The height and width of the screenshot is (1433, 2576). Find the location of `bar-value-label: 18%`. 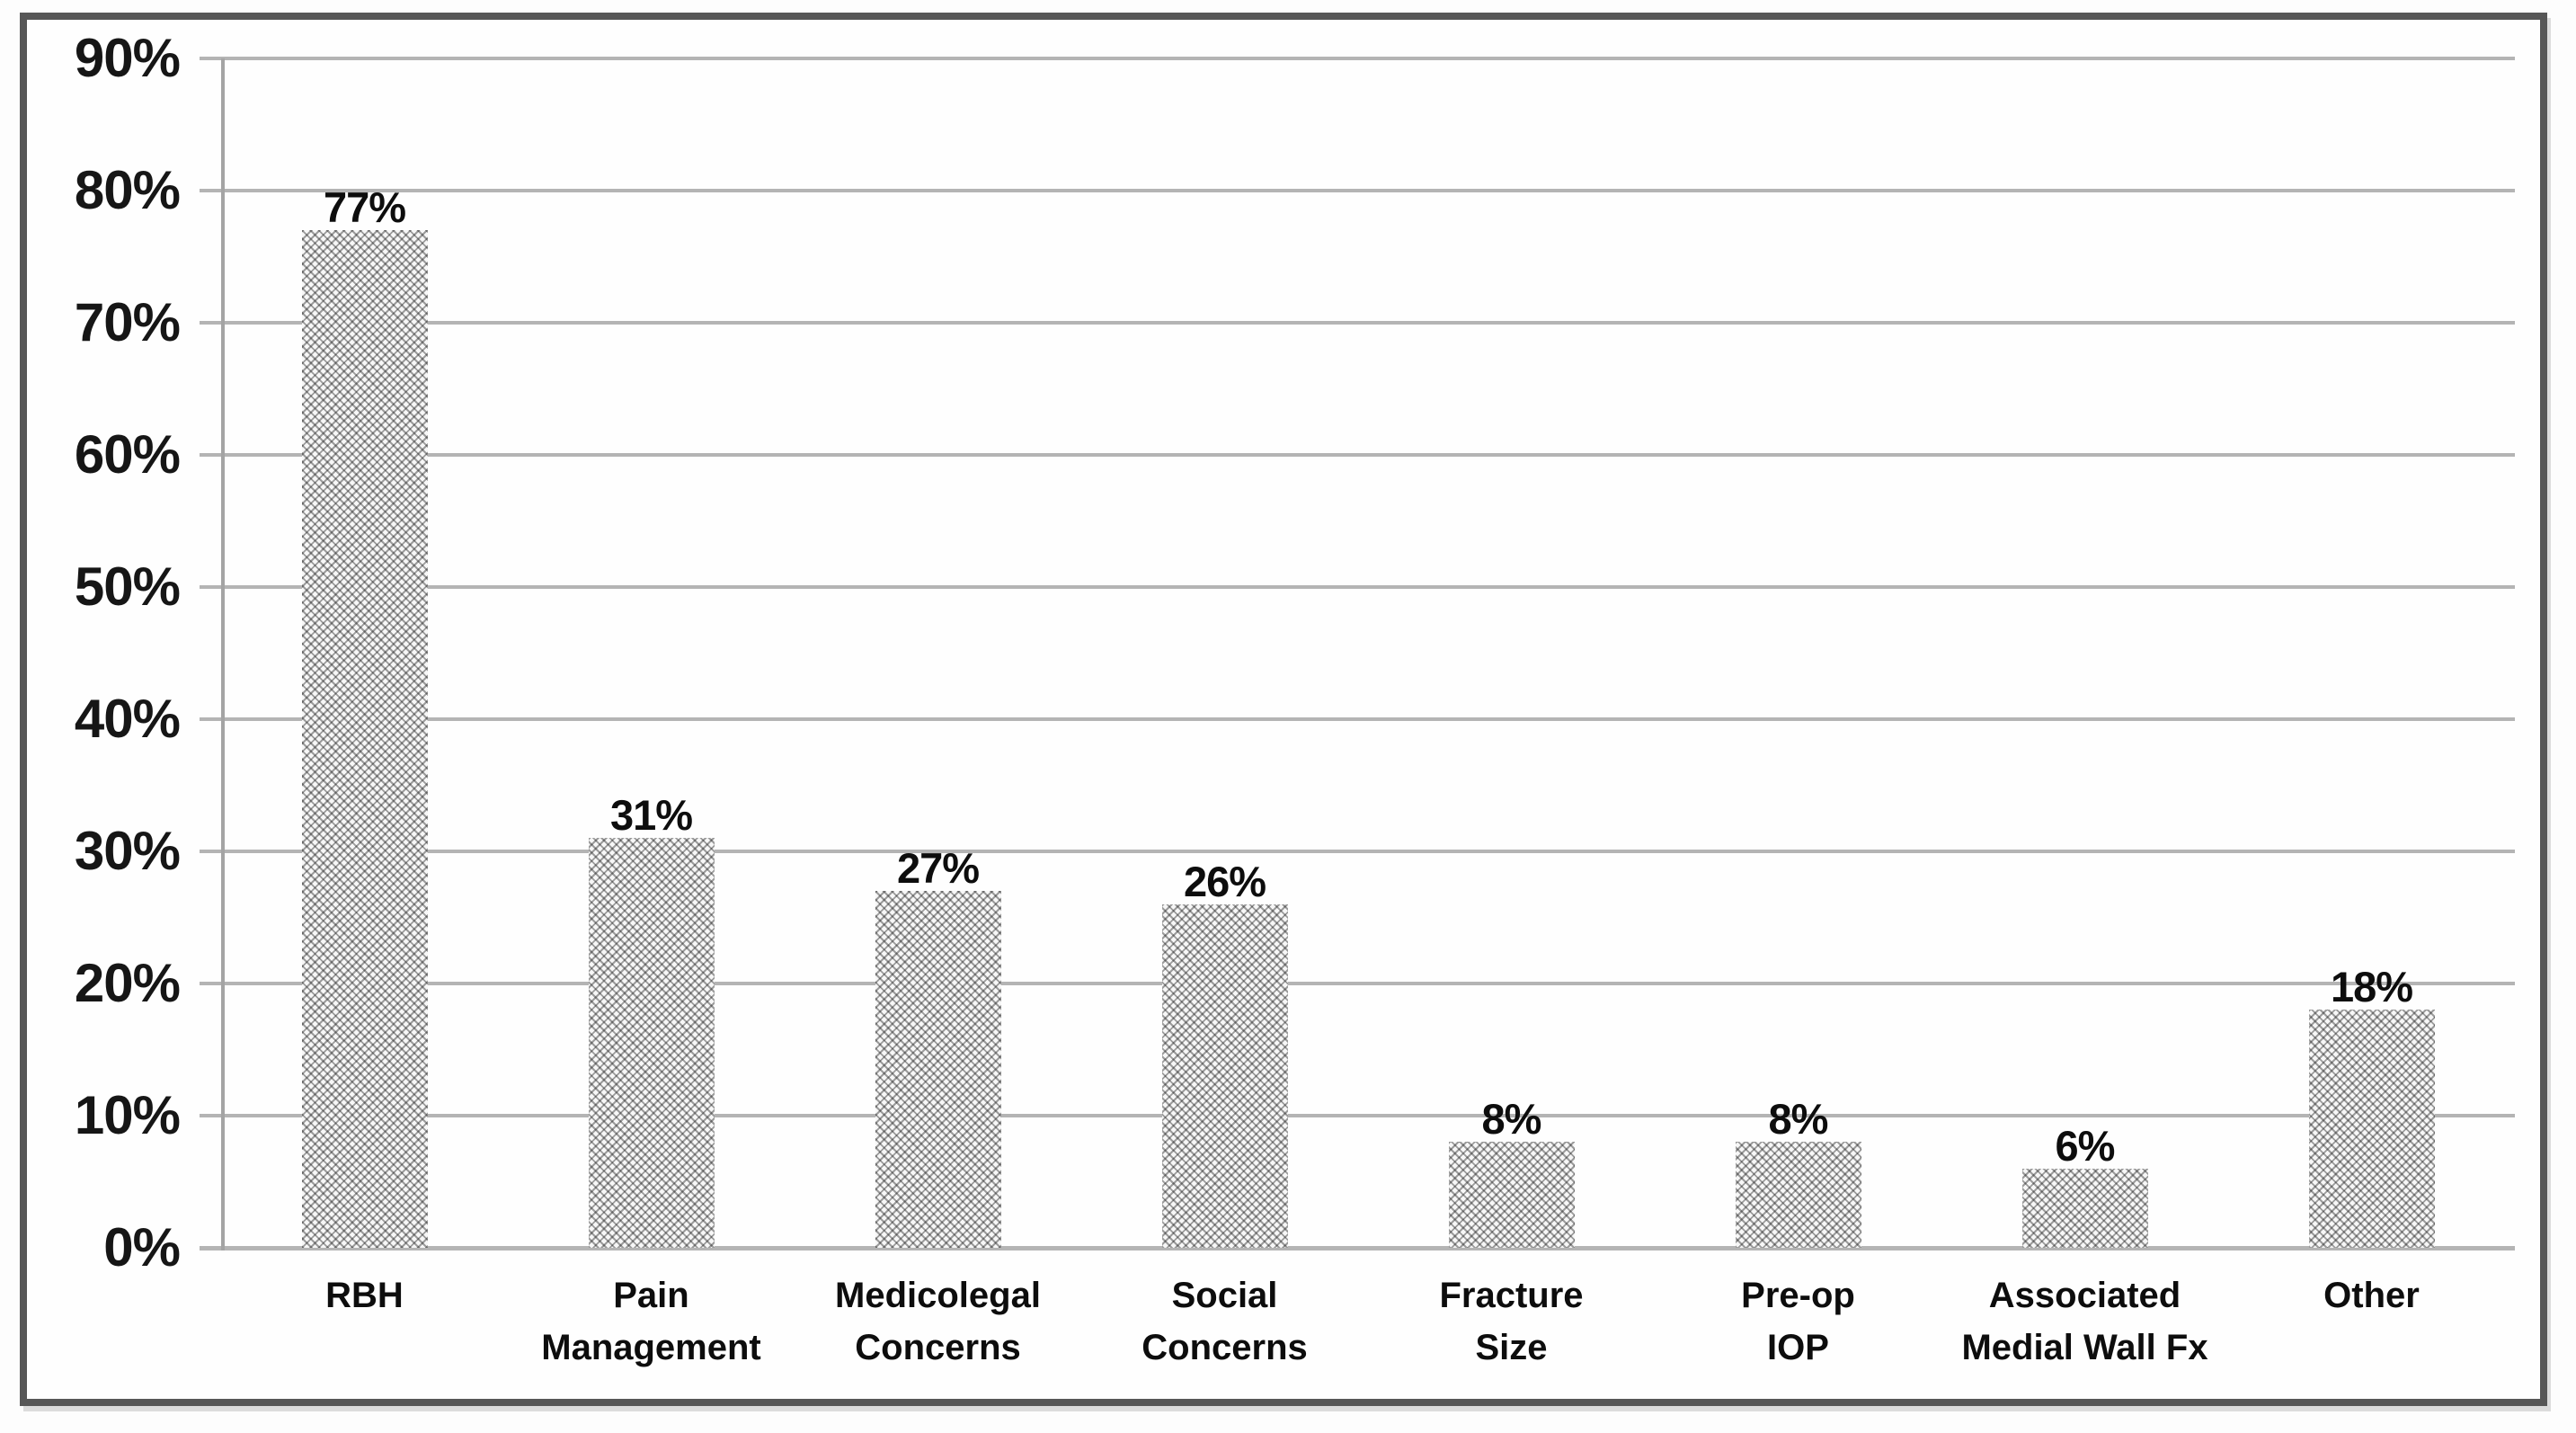

bar-value-label: 18% is located at coordinates (2371, 987).